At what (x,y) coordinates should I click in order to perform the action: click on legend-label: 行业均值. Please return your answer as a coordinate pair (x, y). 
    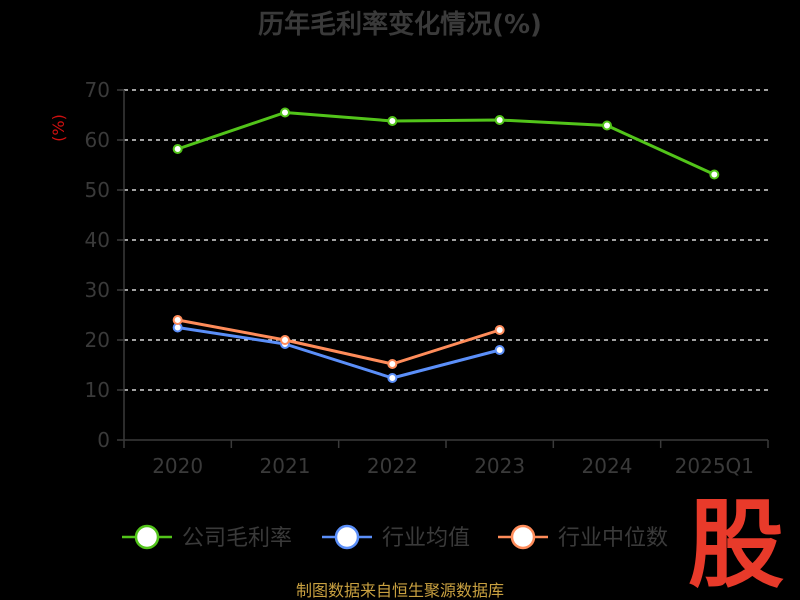
    Looking at the image, I should click on (426, 538).